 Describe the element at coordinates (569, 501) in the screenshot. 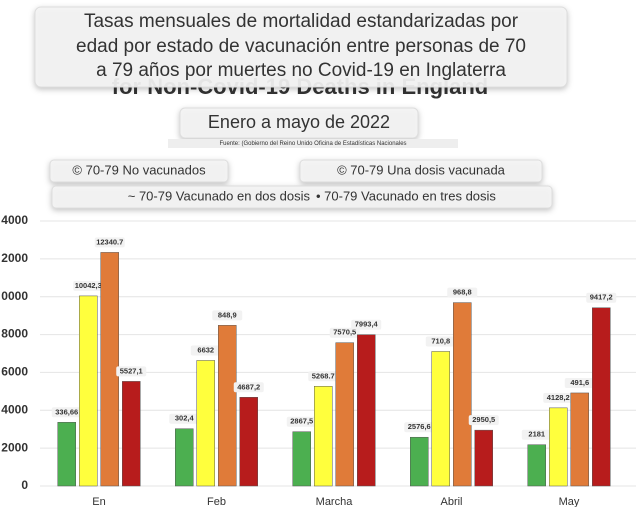

I see `x-tick-label: May` at that location.